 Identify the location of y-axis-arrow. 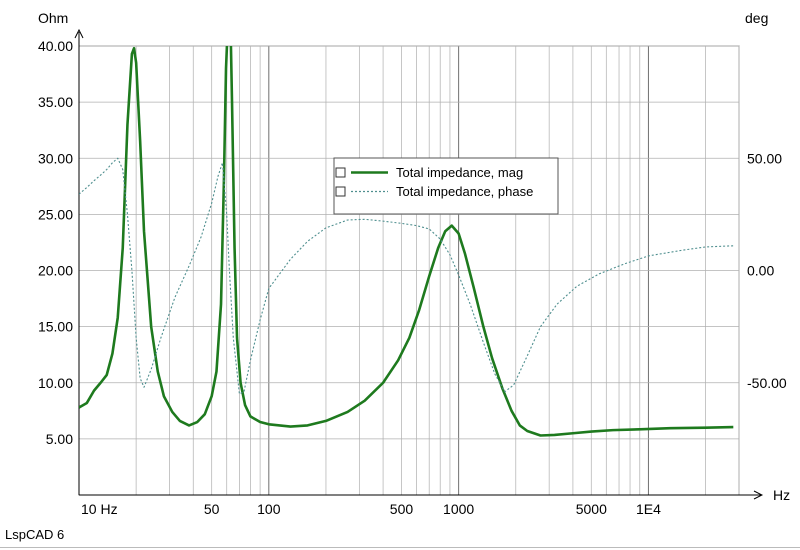
(79, 33).